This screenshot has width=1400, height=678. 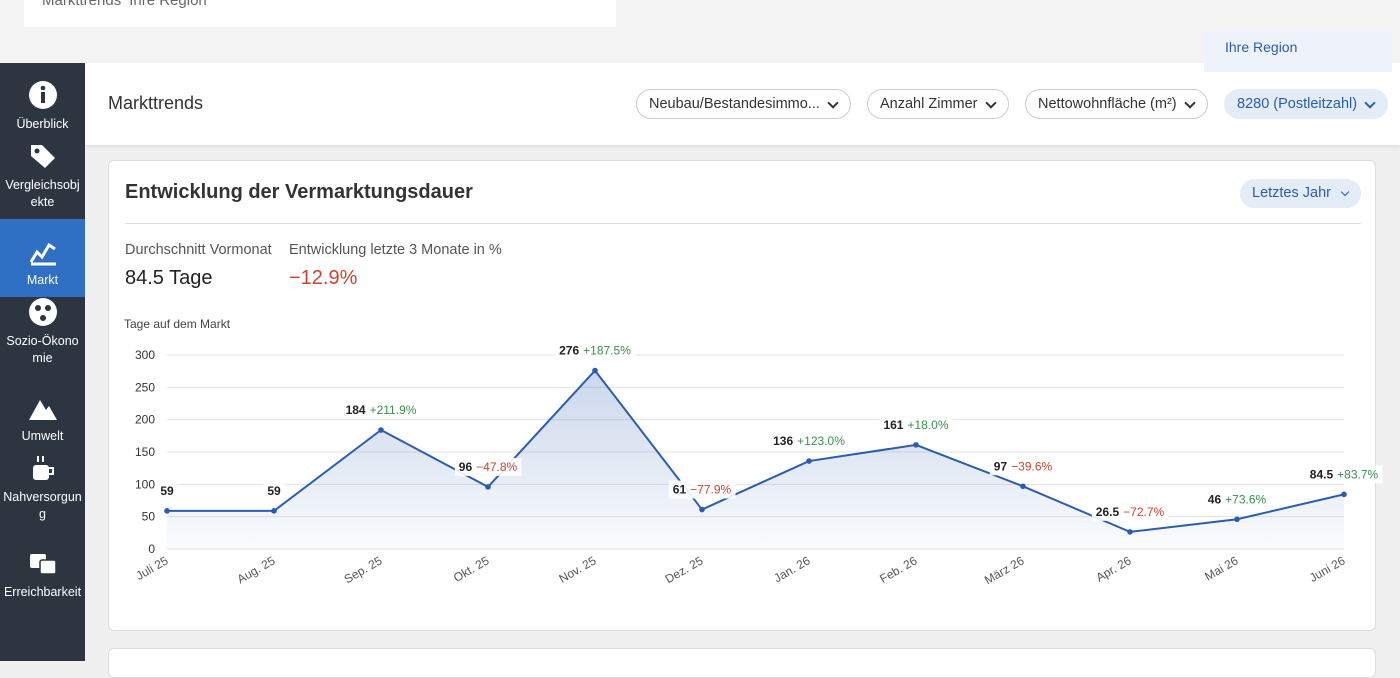 What do you see at coordinates (323, 278) in the screenshot?
I see `stat-value: −12.9%` at bounding box center [323, 278].